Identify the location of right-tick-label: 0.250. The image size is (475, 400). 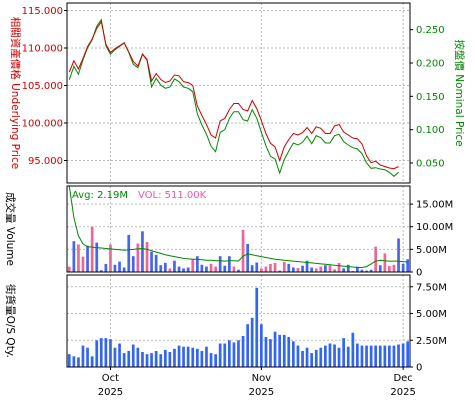
(430, 30).